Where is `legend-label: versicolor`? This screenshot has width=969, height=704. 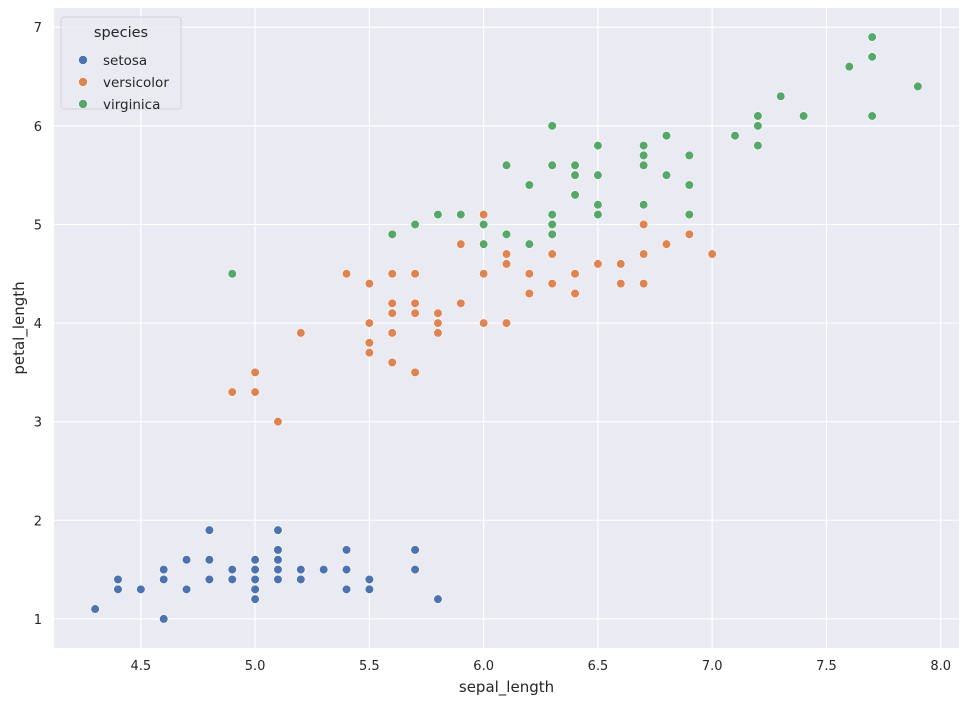
legend-label: versicolor is located at coordinates (136, 83).